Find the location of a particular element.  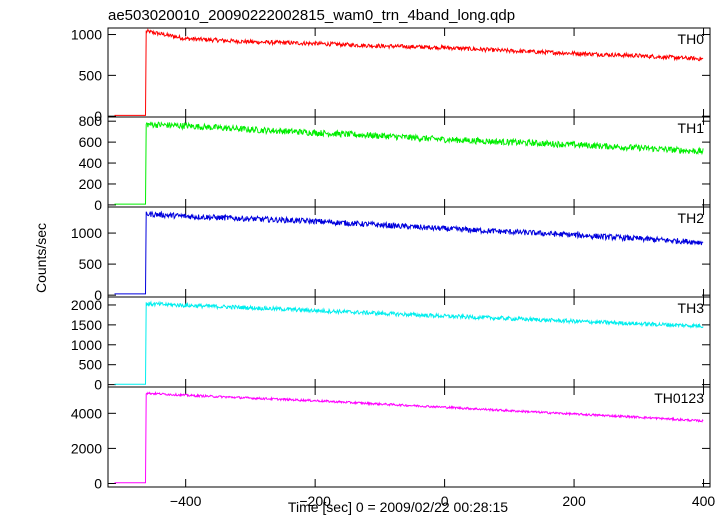

y-tick-label-th3-500: 500 is located at coordinates (91, 365).